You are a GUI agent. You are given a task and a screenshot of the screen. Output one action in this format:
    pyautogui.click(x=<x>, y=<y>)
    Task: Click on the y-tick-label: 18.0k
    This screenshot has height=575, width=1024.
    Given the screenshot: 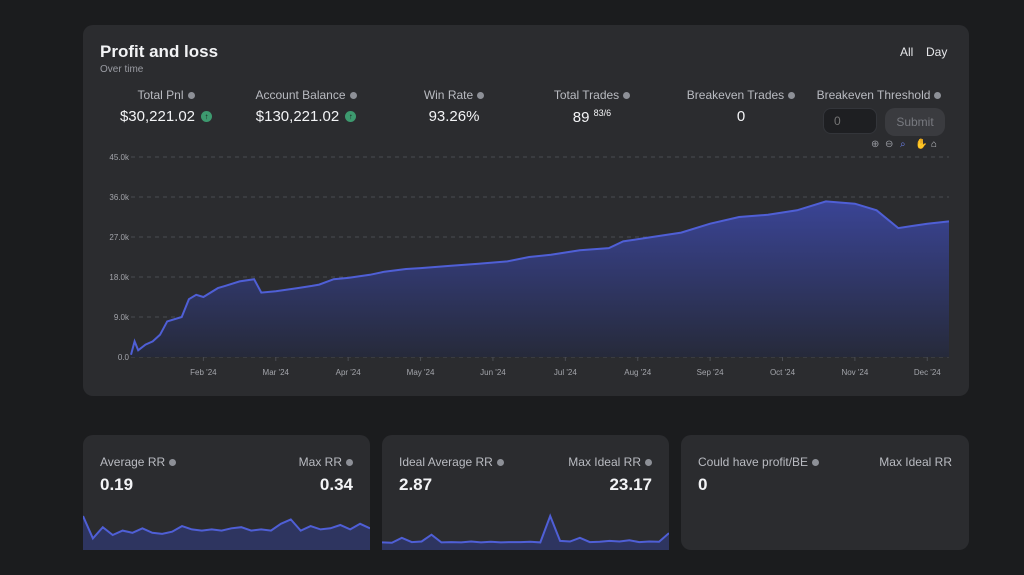 What is the action you would take?
    pyautogui.click(x=119, y=277)
    